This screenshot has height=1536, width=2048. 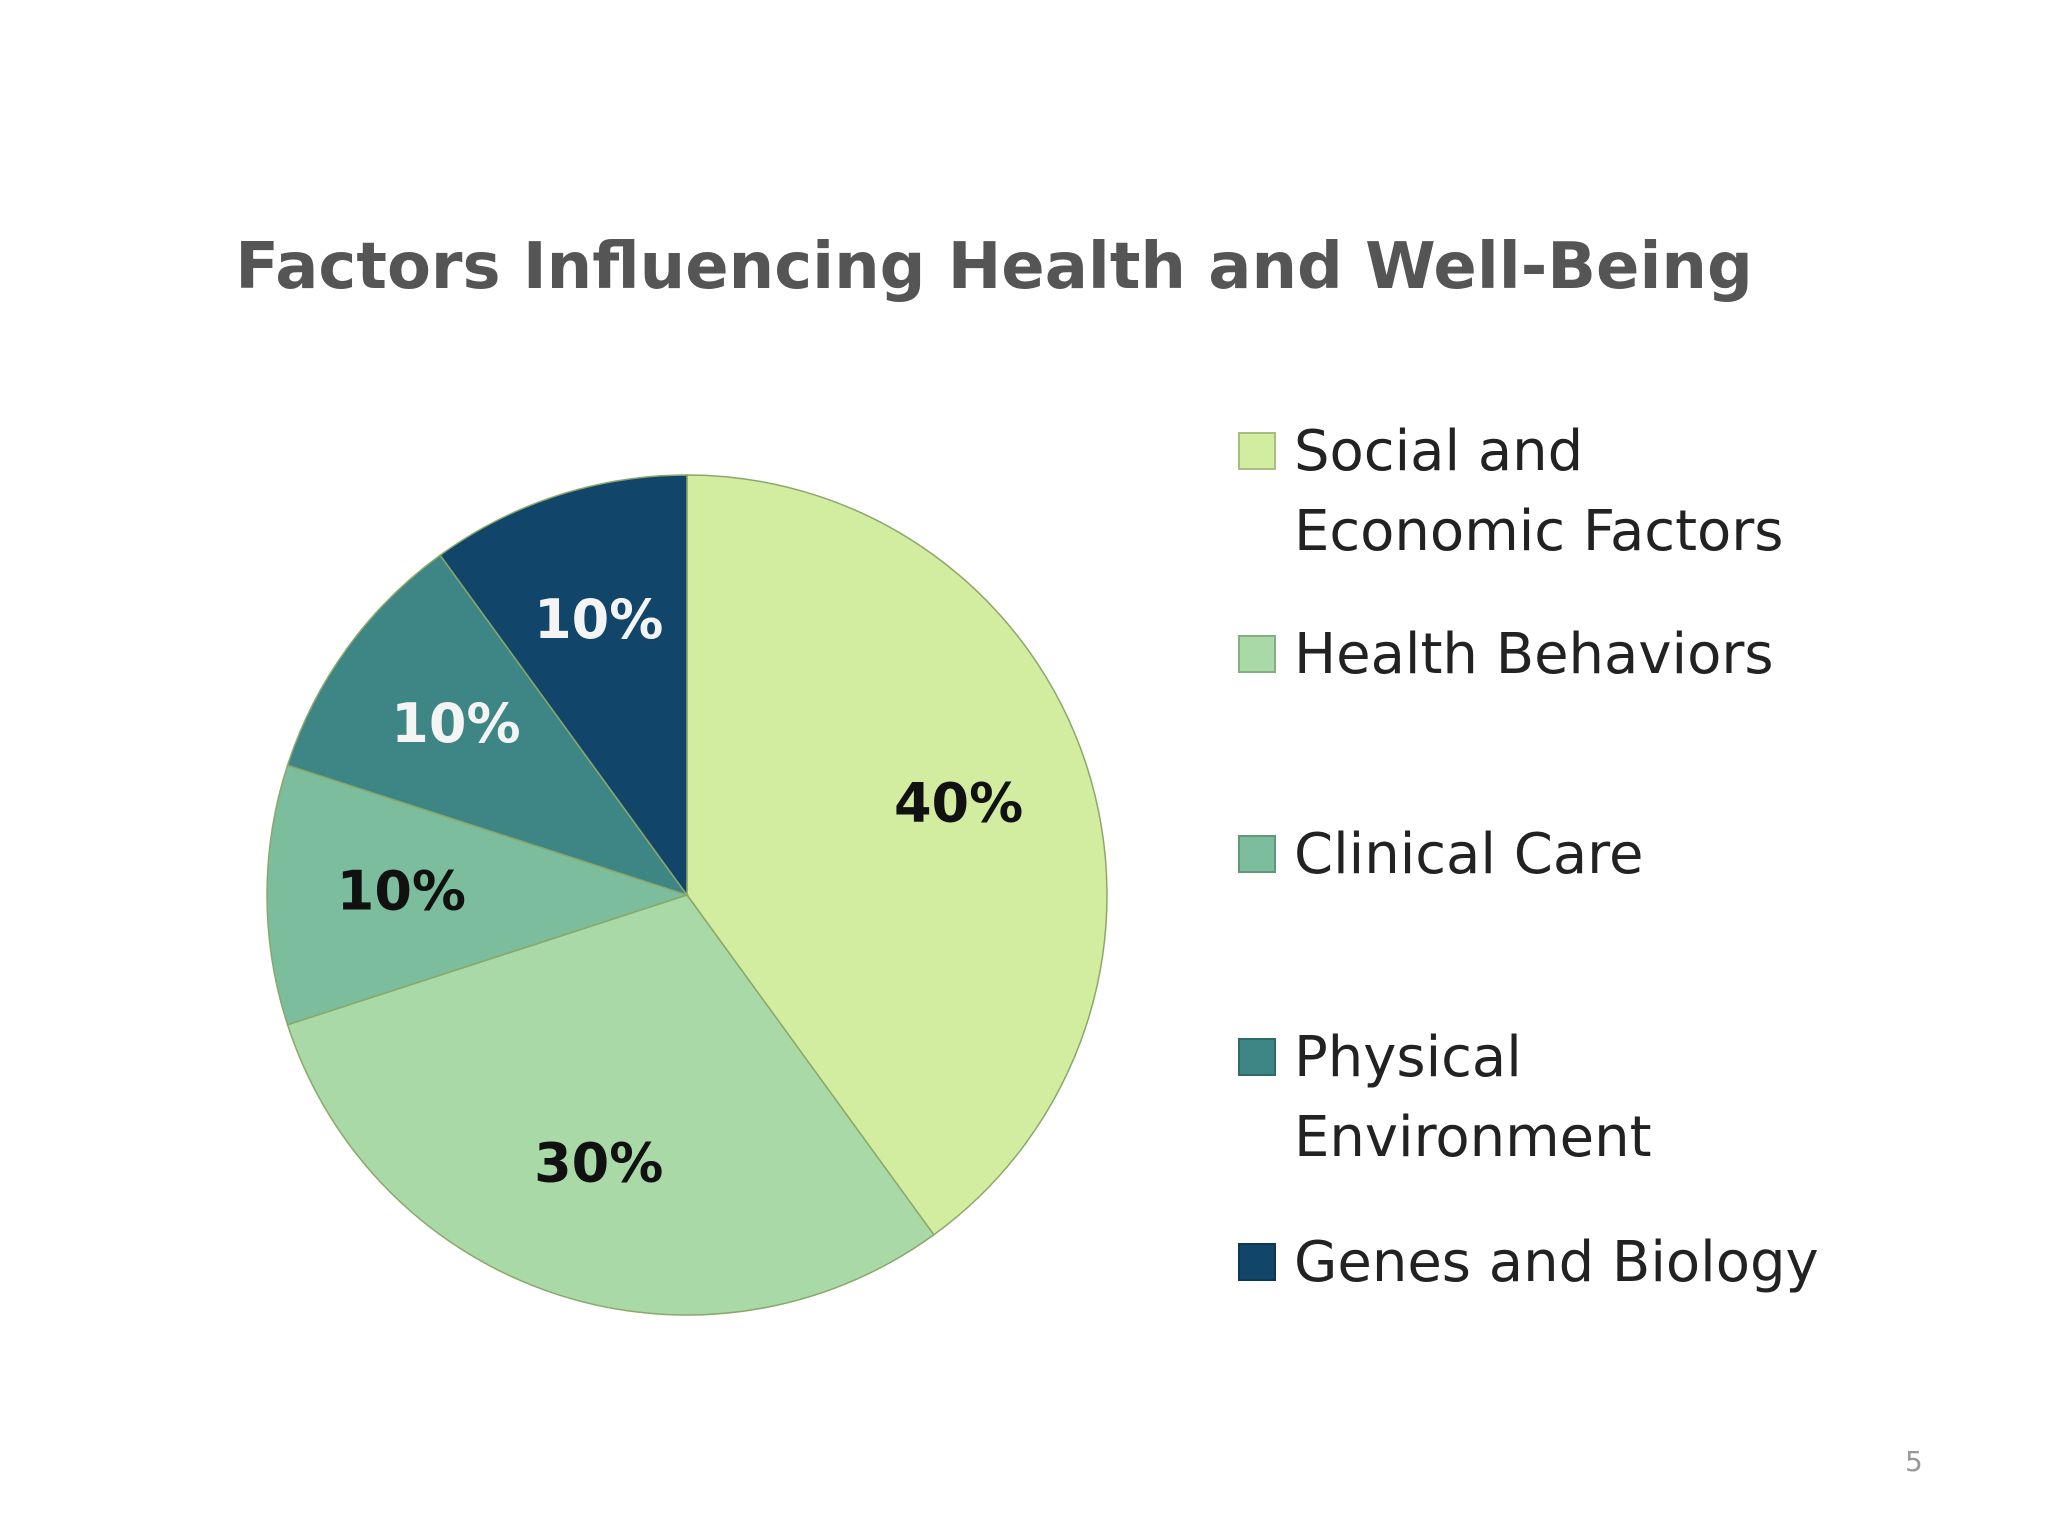 I want to click on legend-label: Social and Economic Factors, so click(x=1539, y=491).